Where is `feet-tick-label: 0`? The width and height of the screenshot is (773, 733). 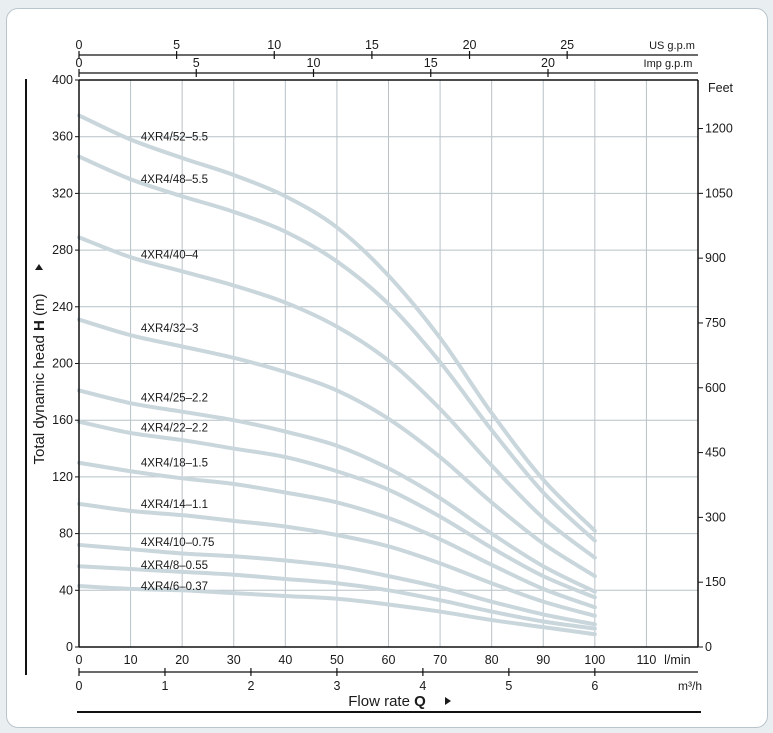
feet-tick-label: 0 is located at coordinates (708, 647).